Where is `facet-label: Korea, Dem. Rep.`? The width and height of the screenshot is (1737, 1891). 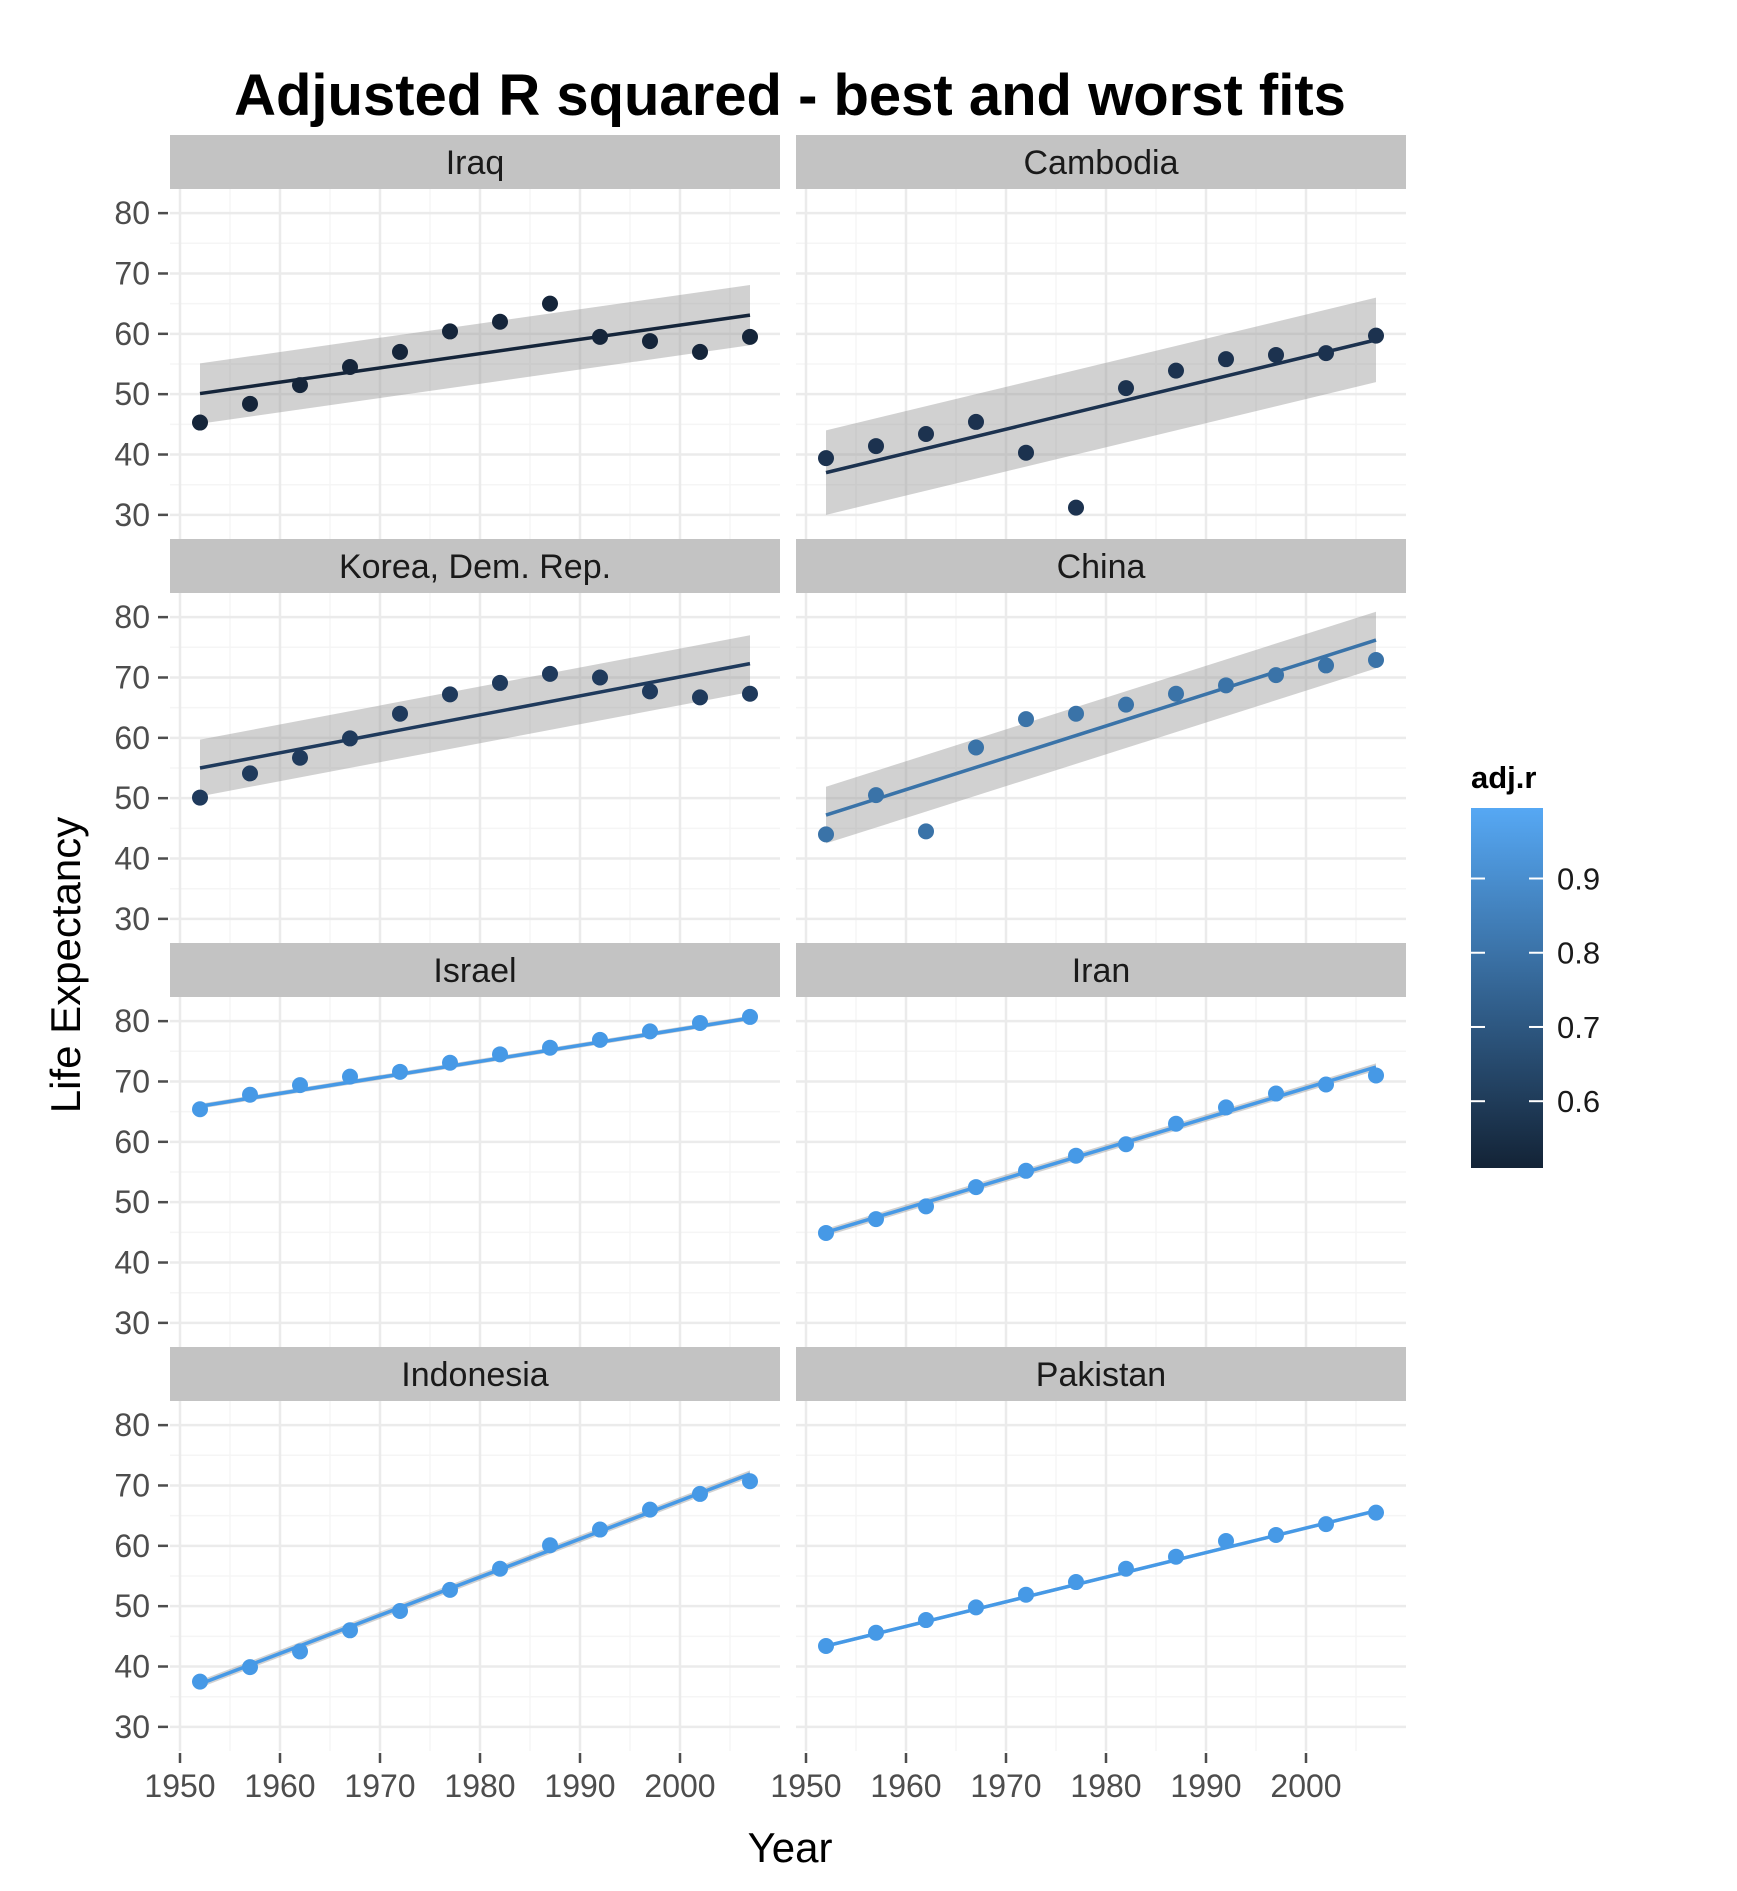
facet-label: Korea, Dem. Rep. is located at coordinates (475, 567).